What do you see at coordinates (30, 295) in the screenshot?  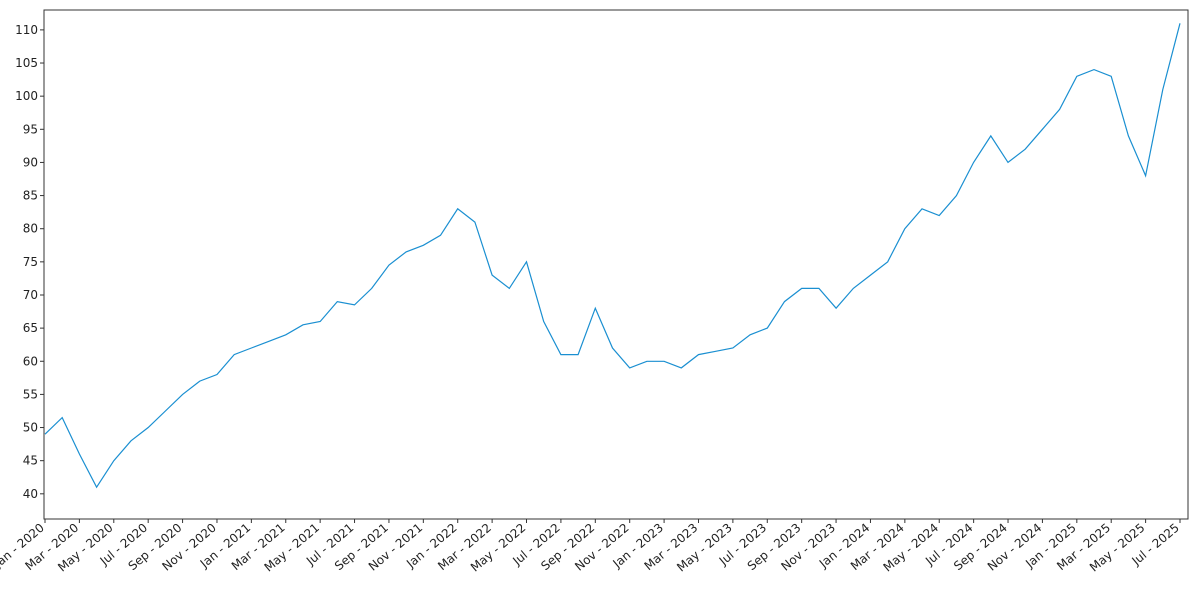 I see `y-tick-label: 70` at bounding box center [30, 295].